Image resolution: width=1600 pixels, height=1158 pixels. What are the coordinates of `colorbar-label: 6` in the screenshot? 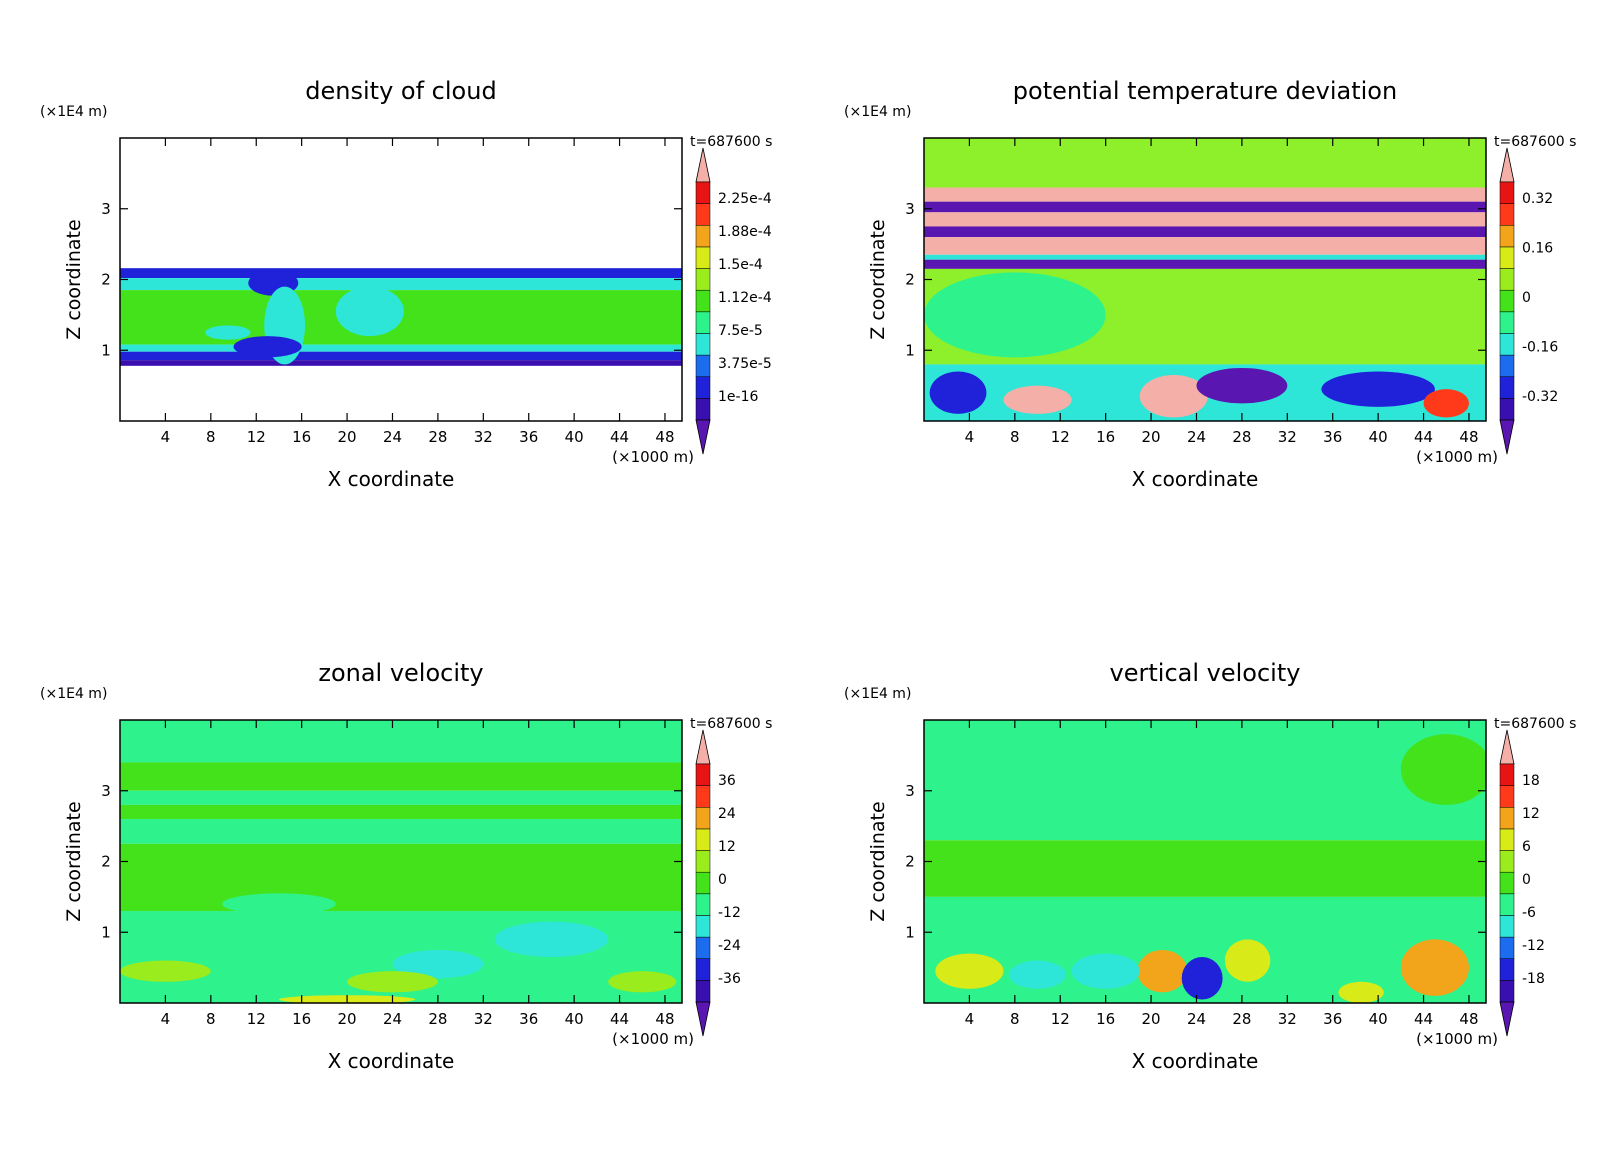 It's located at (1526, 847).